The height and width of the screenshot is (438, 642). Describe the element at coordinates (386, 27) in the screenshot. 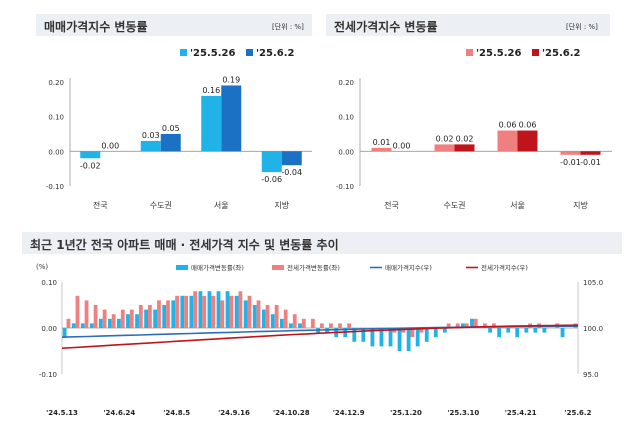

I see `jeonse-rate-title: 전세가격지수 변동률` at that location.